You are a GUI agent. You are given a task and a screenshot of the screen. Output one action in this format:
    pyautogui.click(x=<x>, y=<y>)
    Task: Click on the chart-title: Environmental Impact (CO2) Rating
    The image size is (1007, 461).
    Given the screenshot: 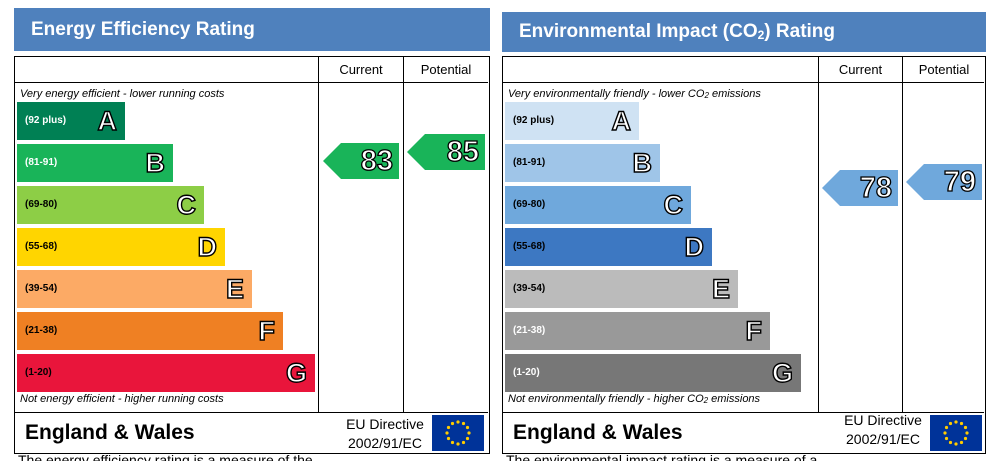 What is the action you would take?
    pyautogui.click(x=744, y=32)
    